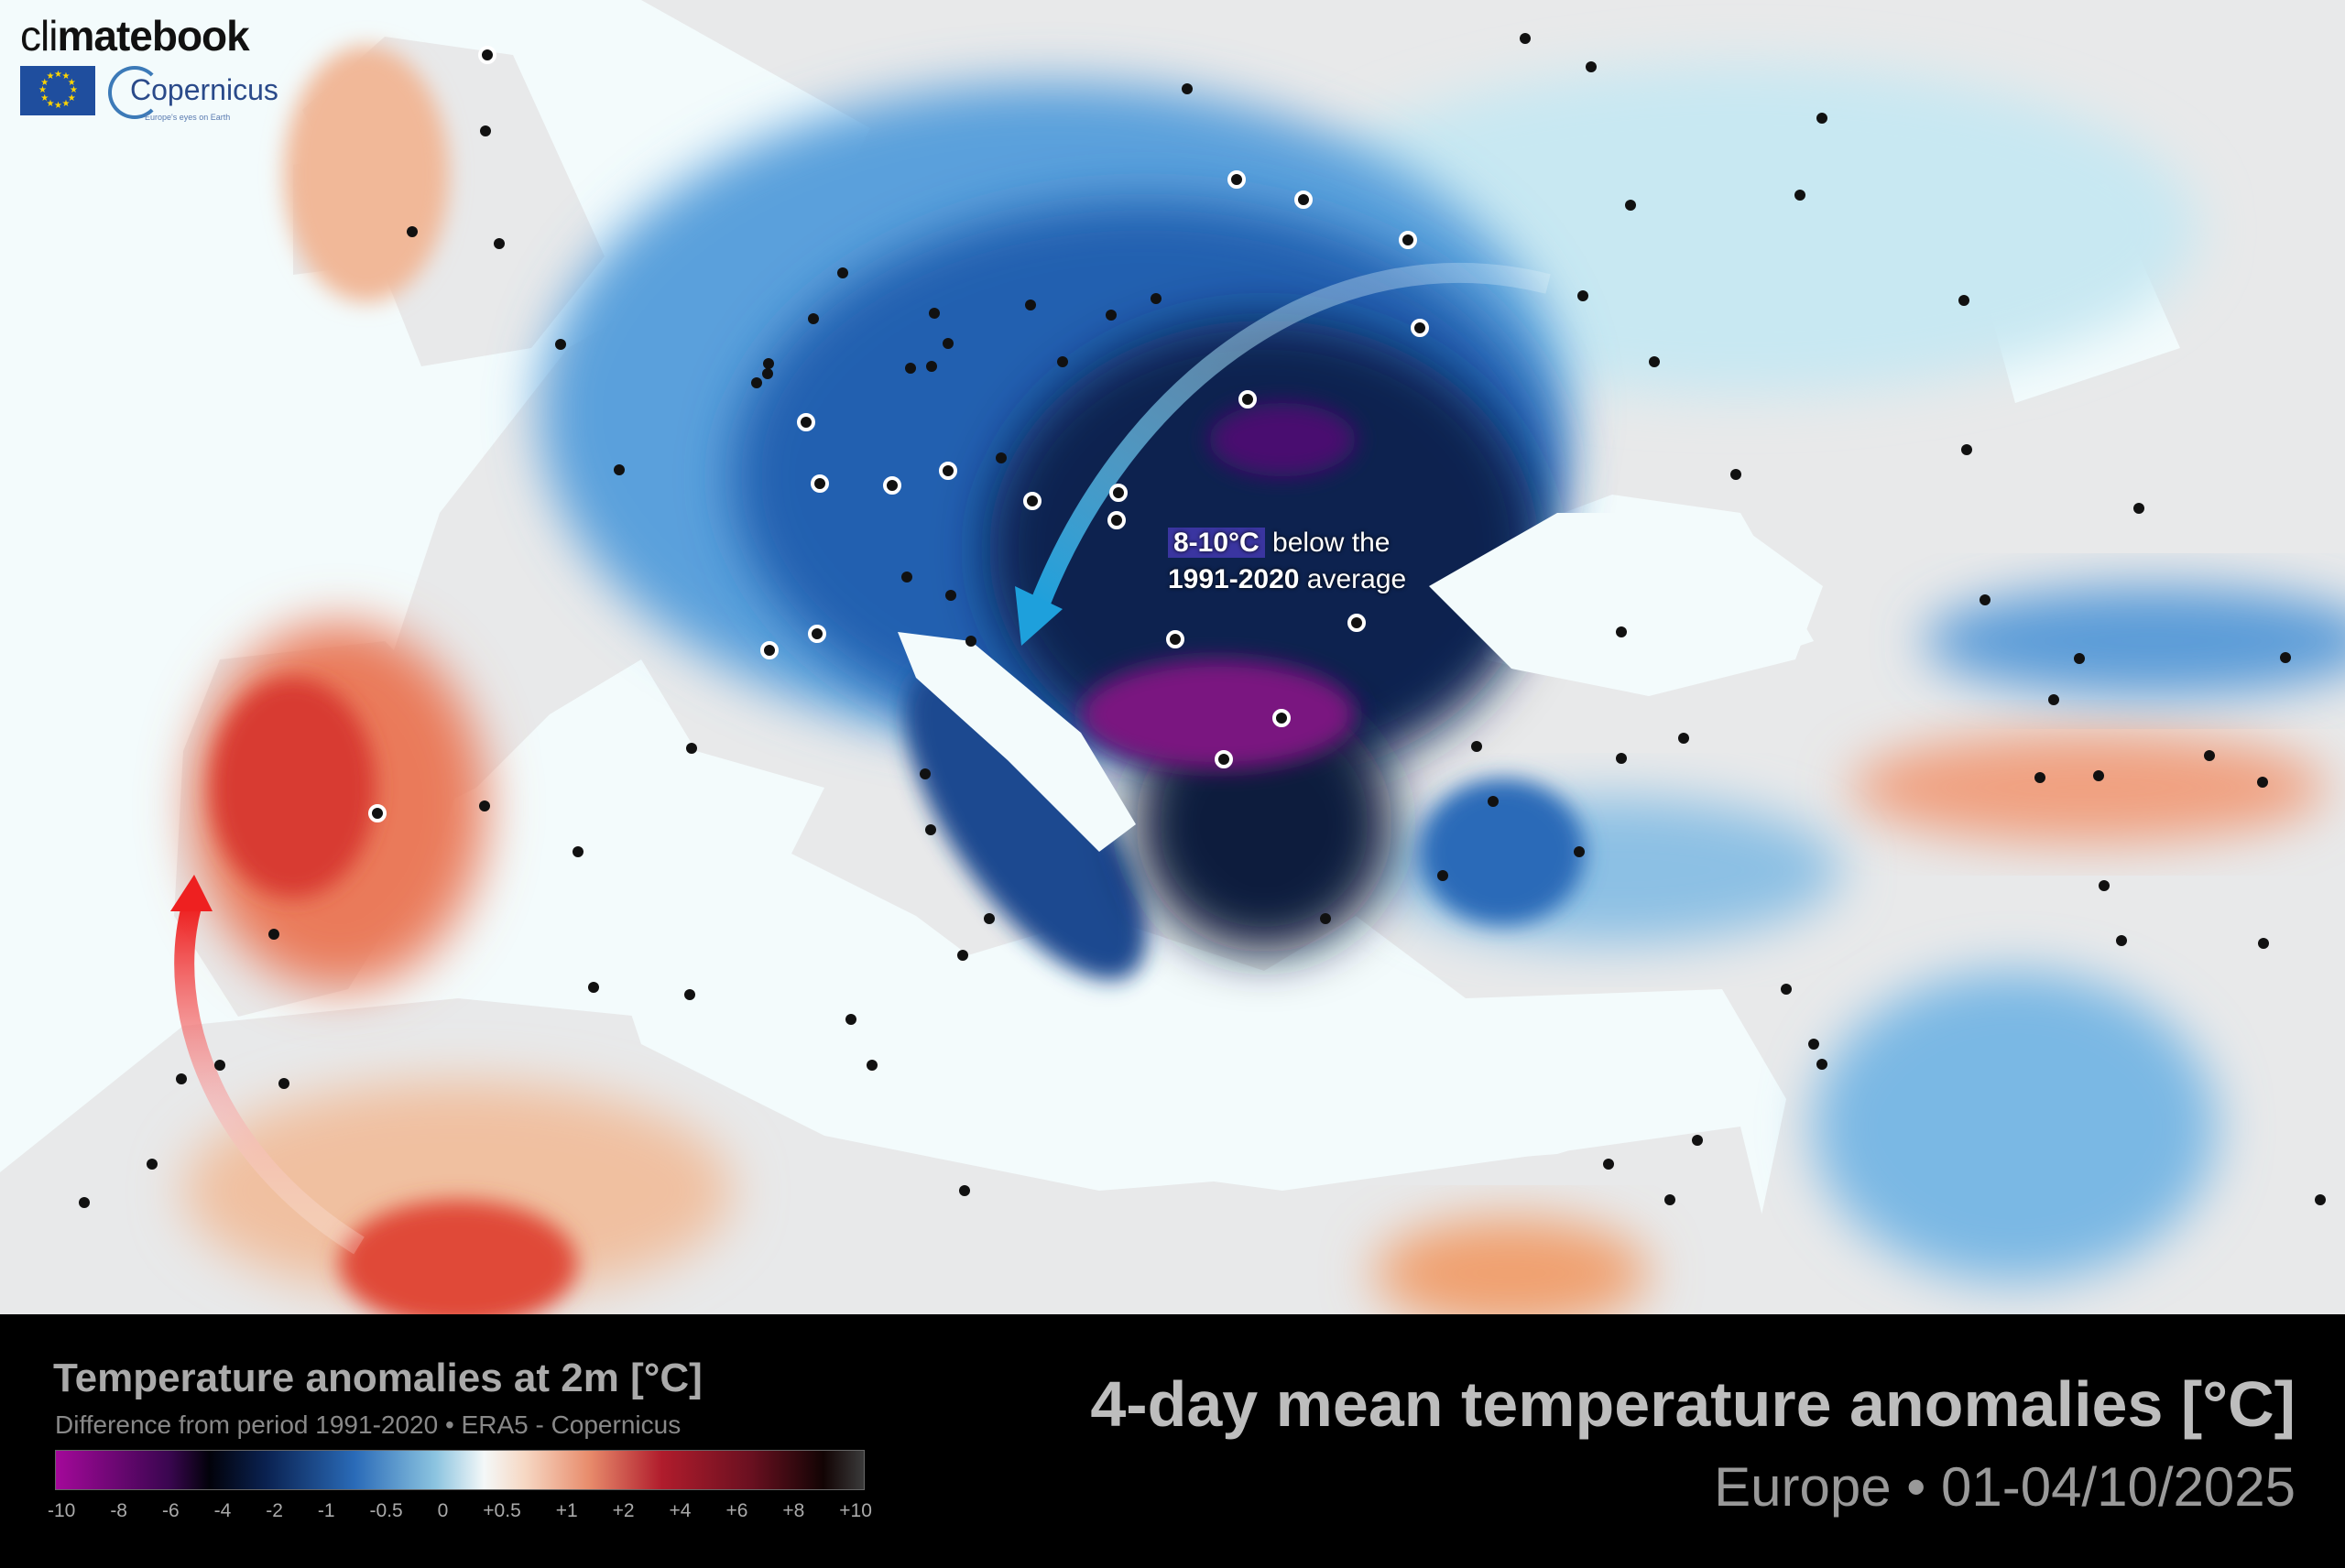 The height and width of the screenshot is (1568, 2345). Describe the element at coordinates (566, 1510) in the screenshot. I see `tick-label: +1` at that location.